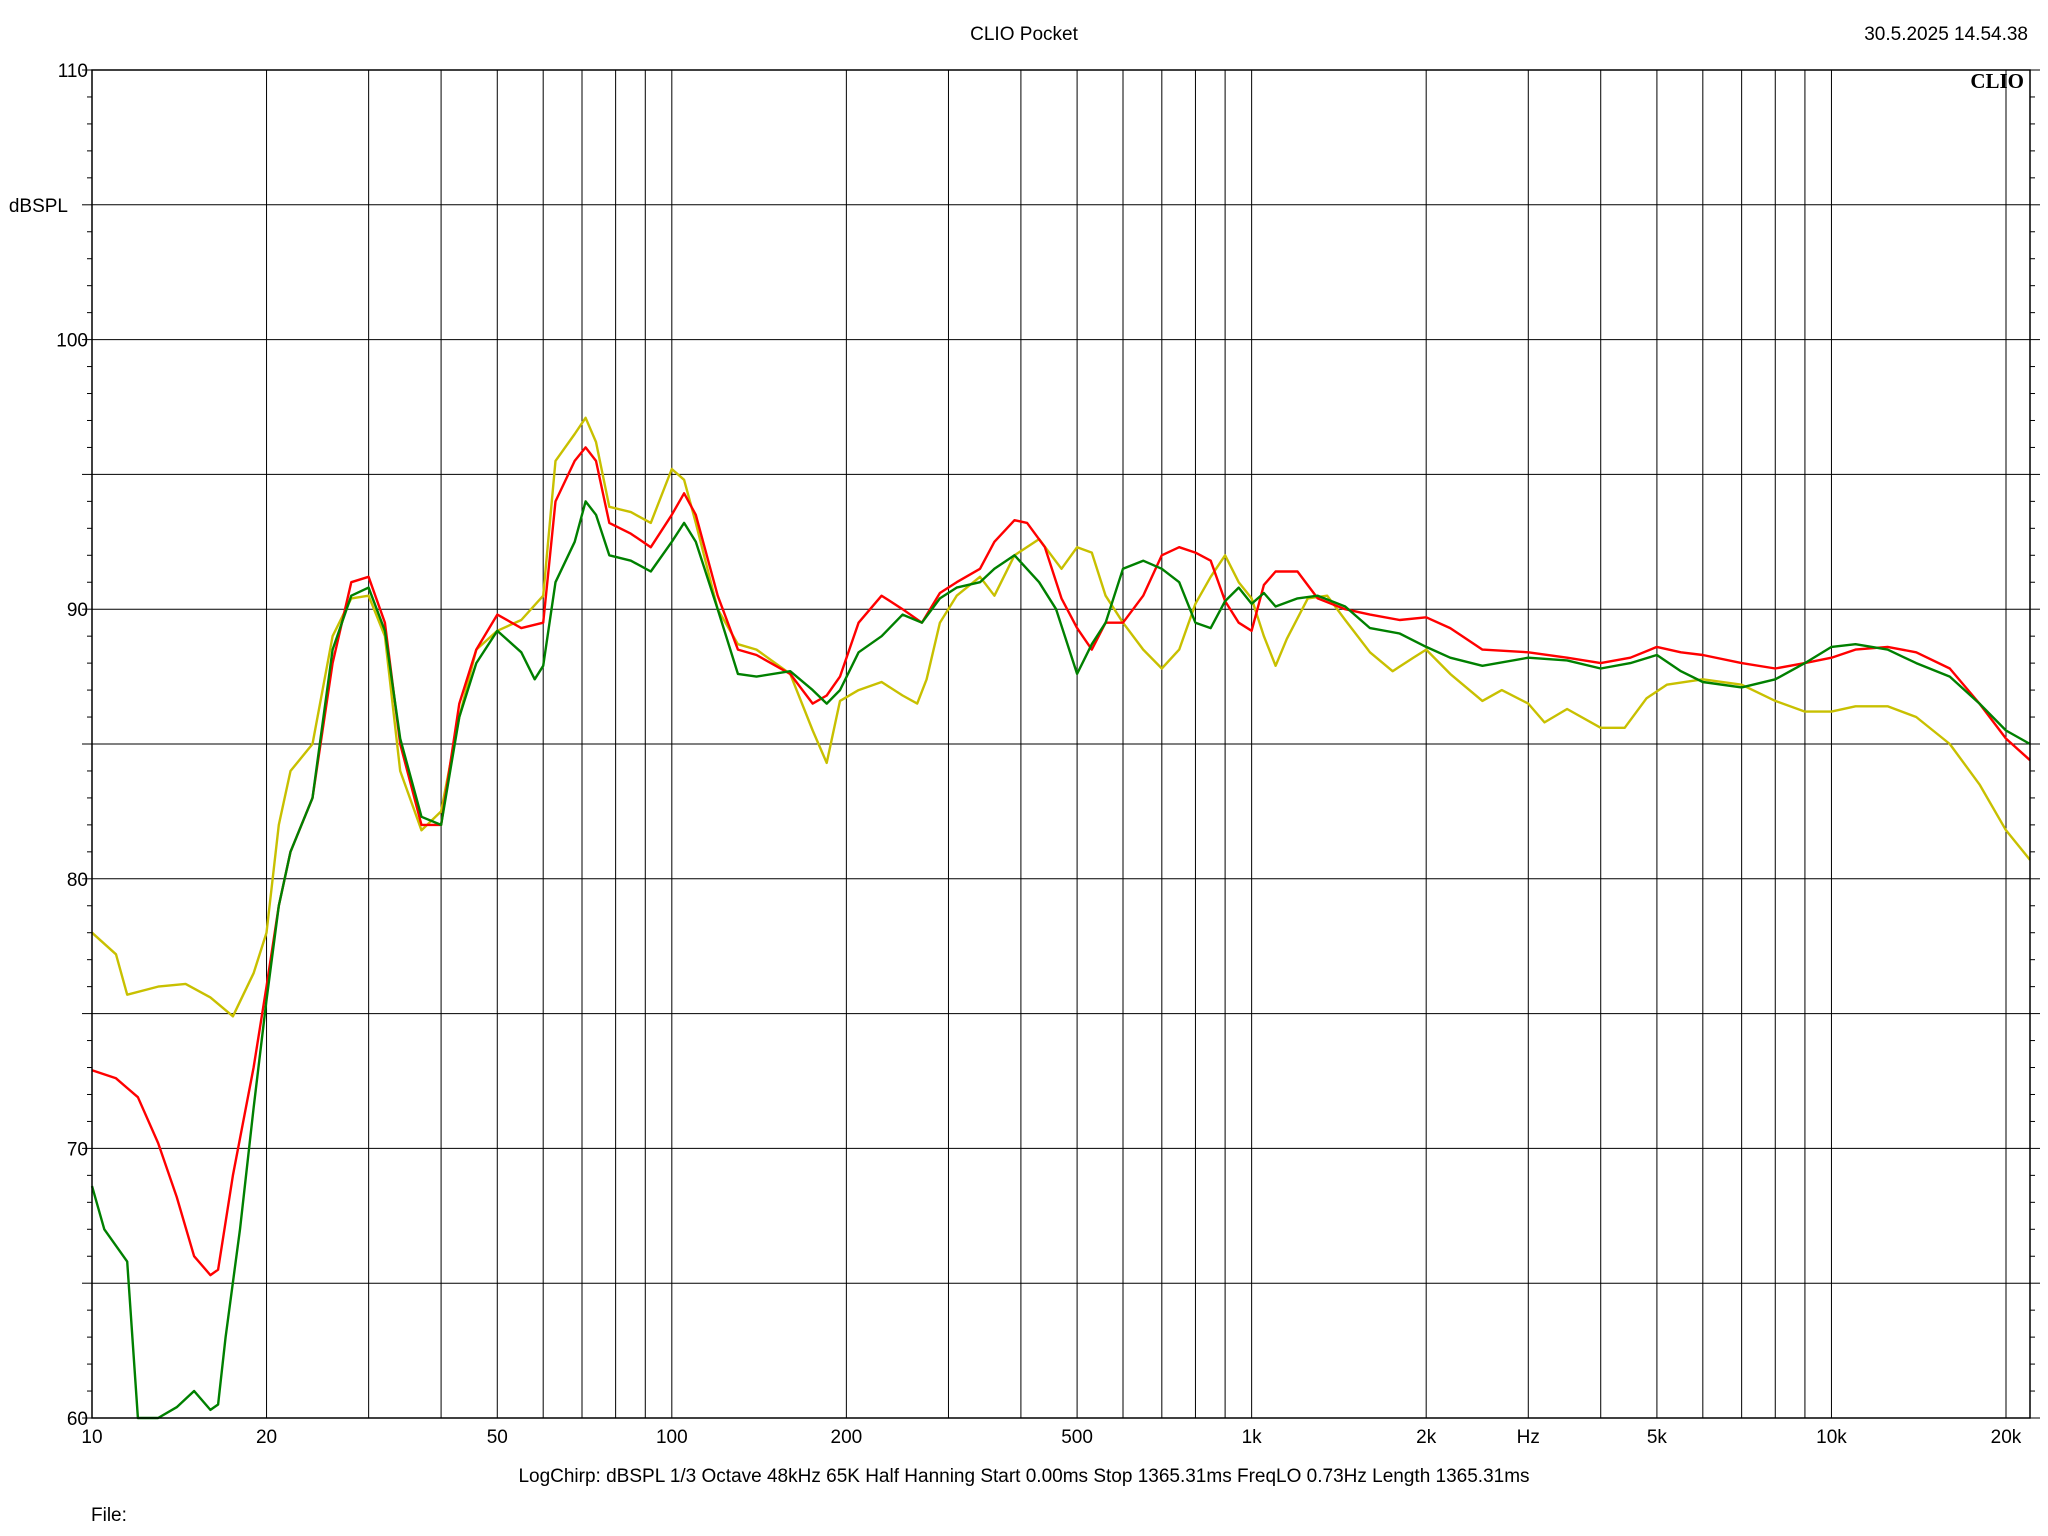  Describe the element at coordinates (1528, 1437) in the screenshot. I see `x-axis-label: Hz` at that location.